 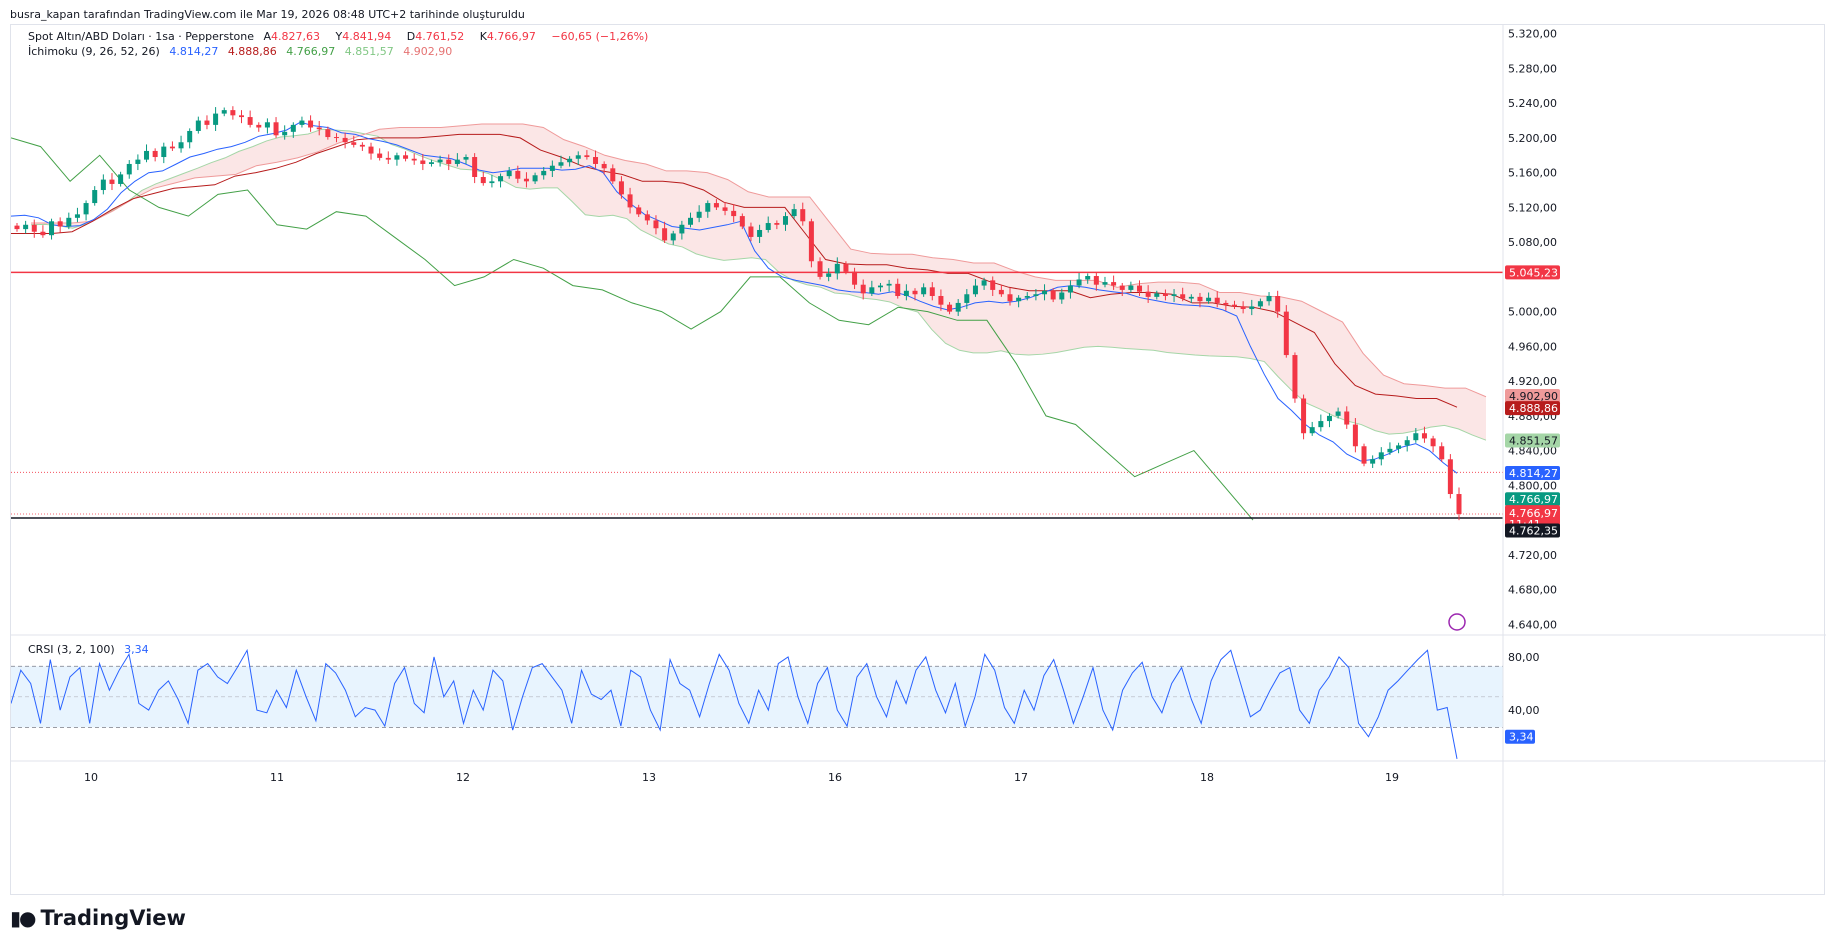 I want to click on ohlc-high: Y4.841,94, so click(x=367, y=36).